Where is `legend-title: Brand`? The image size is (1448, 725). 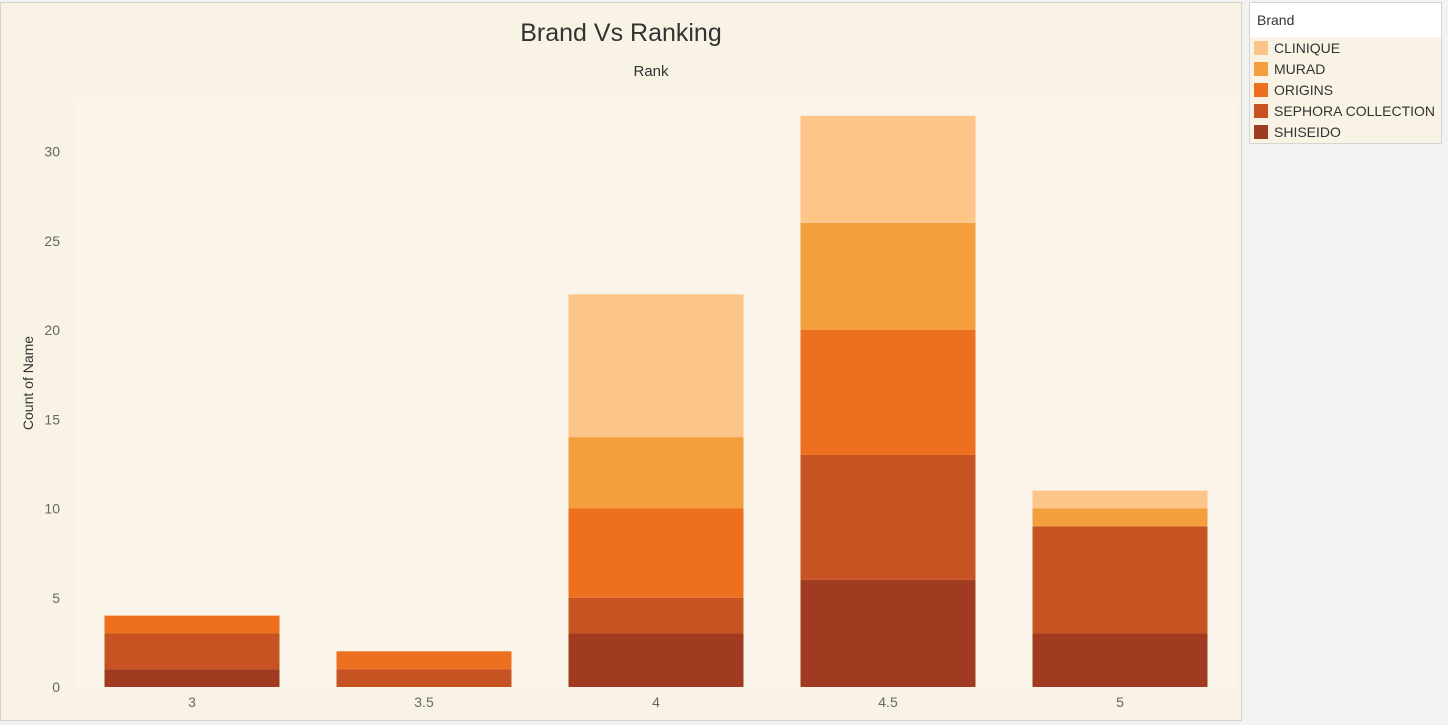 legend-title: Brand is located at coordinates (1345, 20).